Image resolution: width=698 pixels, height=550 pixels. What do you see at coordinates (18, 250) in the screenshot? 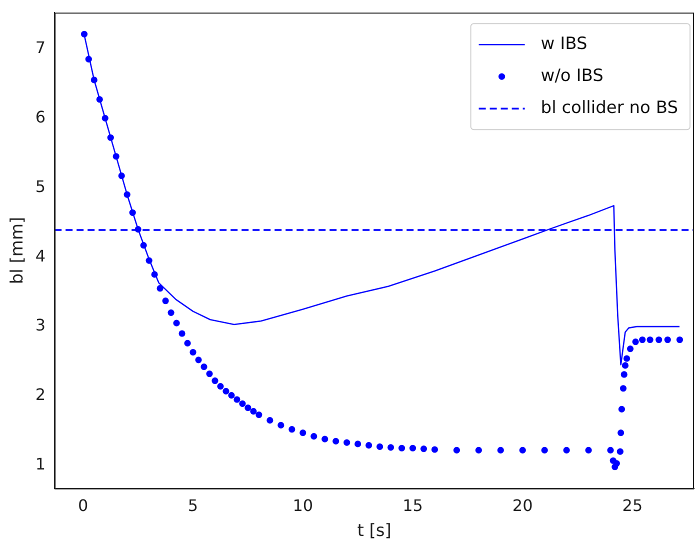
I see `y-axis-title: bl [mm]` at bounding box center [18, 250].